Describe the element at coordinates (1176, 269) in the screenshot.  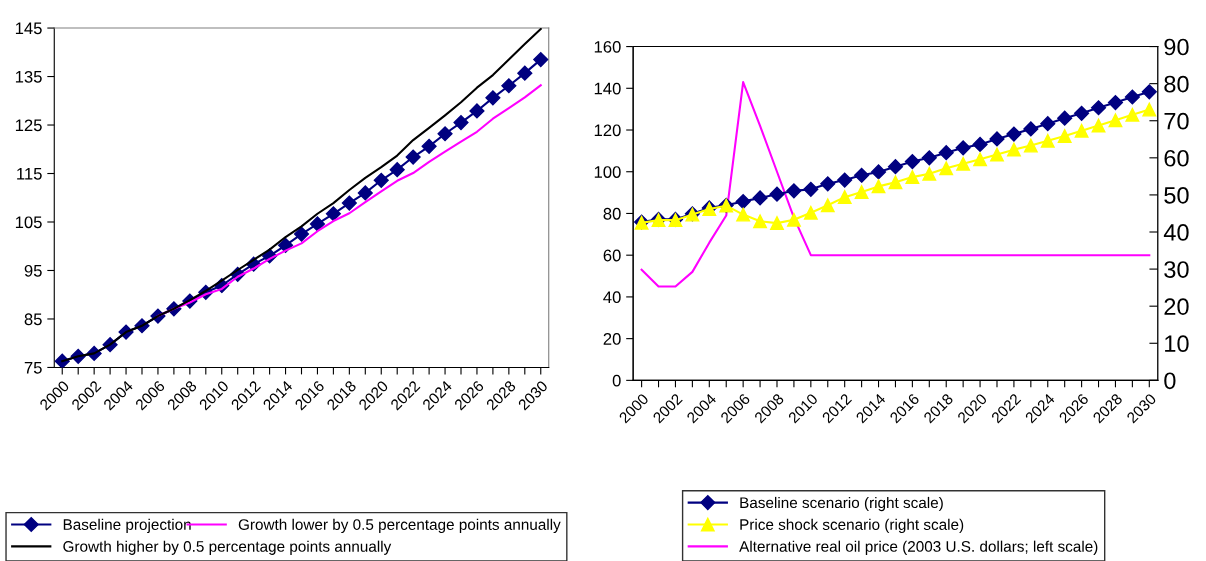
I see `y2-tick-label: 30` at that location.